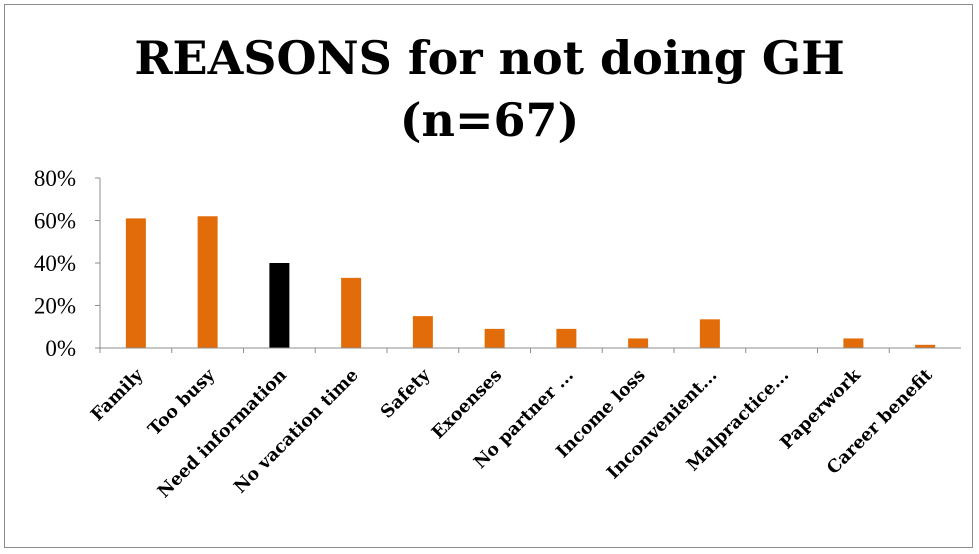 This screenshot has height=554, width=979. Describe the element at coordinates (467, 404) in the screenshot. I see `x-tick-label: Exoenses` at that location.